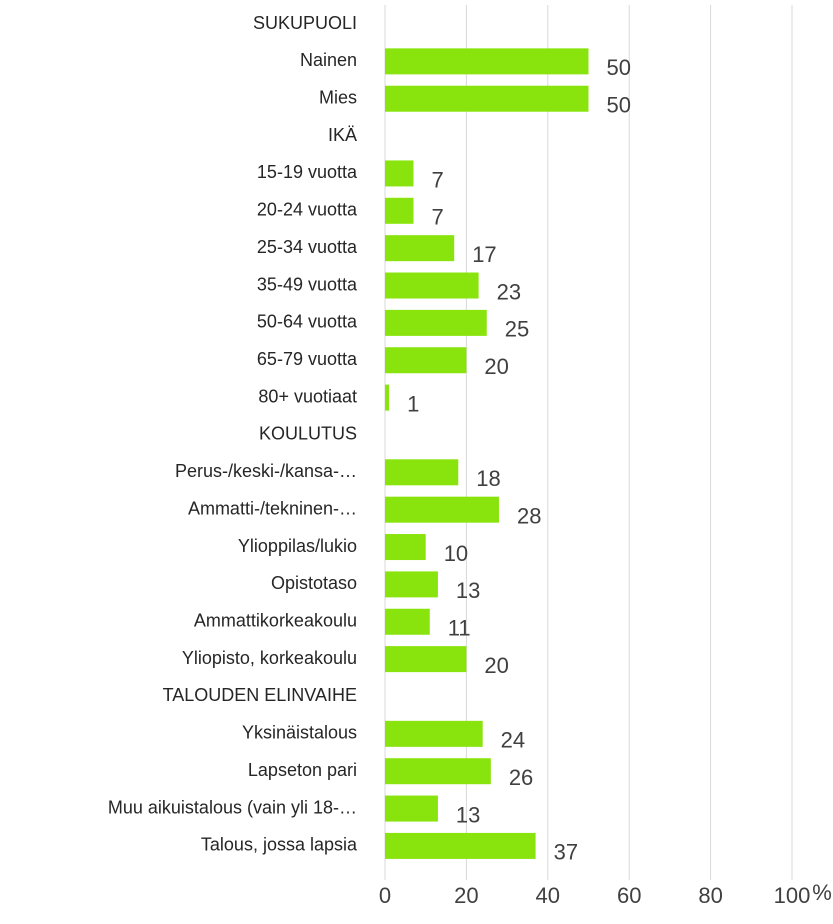  Describe the element at coordinates (566, 852) in the screenshot. I see `value-label: 37` at that location.